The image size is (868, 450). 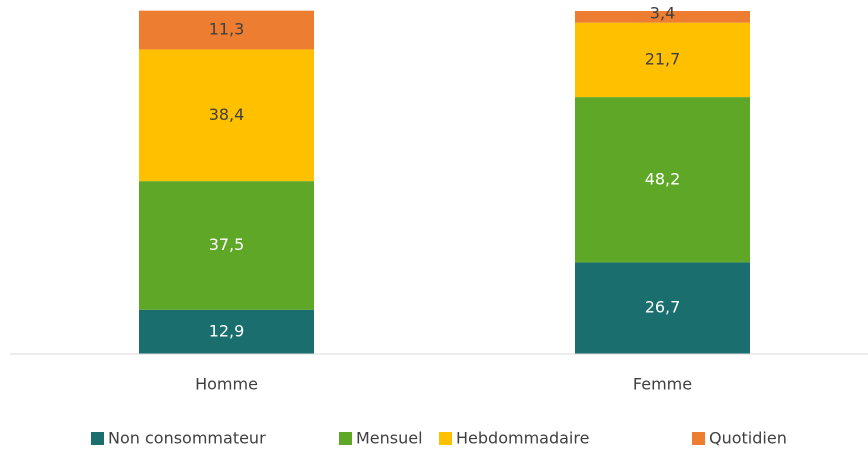 I want to click on x-tick-label: Femme, so click(x=662, y=384).